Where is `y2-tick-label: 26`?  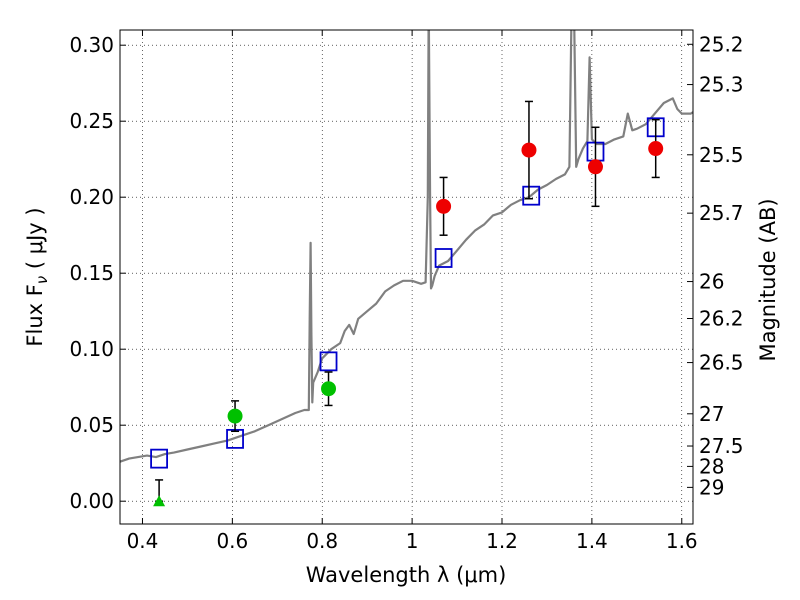
y2-tick-label: 26 is located at coordinates (711, 282).